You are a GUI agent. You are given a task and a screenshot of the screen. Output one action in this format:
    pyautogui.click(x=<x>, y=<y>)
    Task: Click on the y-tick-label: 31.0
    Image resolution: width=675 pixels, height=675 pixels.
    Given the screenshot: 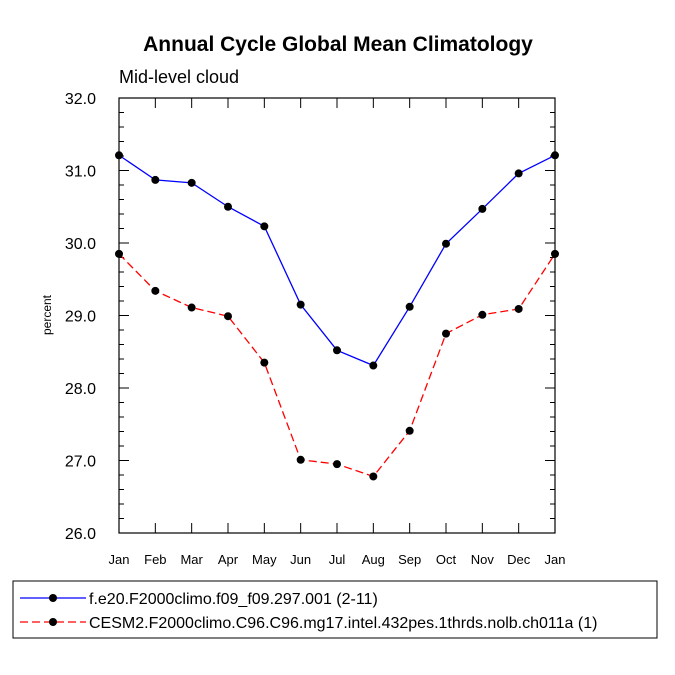 What is the action you would take?
    pyautogui.click(x=80, y=172)
    